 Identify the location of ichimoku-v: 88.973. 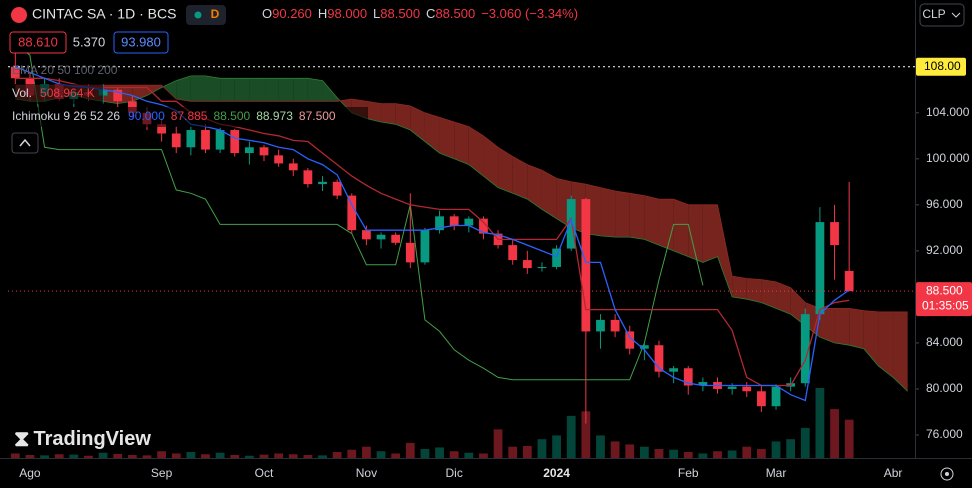
(274, 116).